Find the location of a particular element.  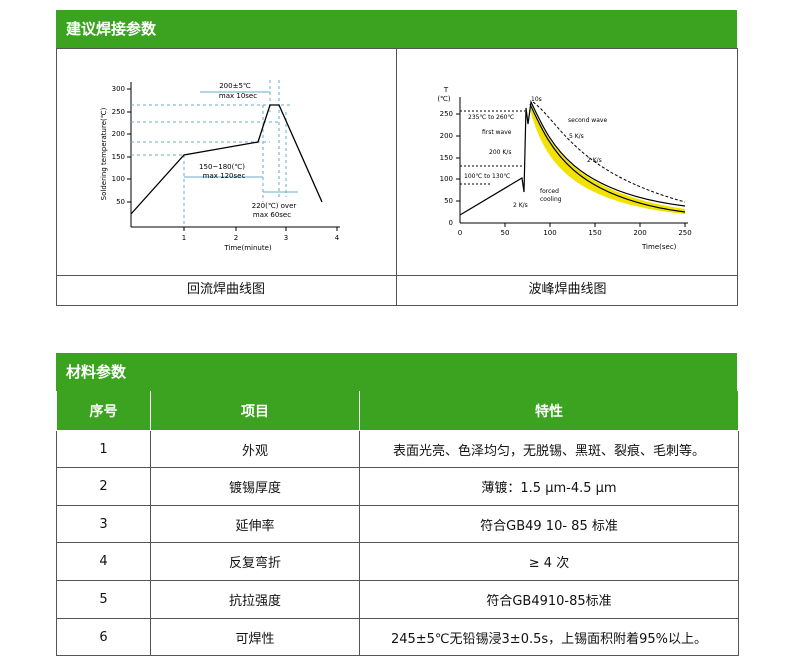

reflow-ytick: 100 is located at coordinates (118, 179).